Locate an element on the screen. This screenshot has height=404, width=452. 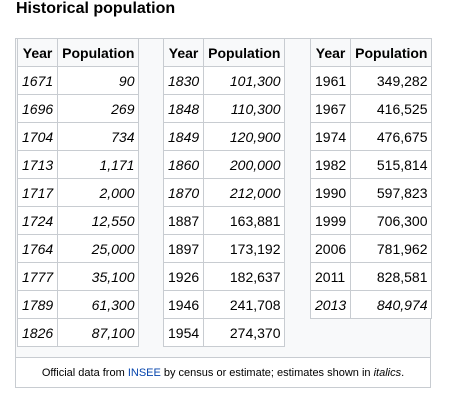
year-cell: 1967 is located at coordinates (330, 108).